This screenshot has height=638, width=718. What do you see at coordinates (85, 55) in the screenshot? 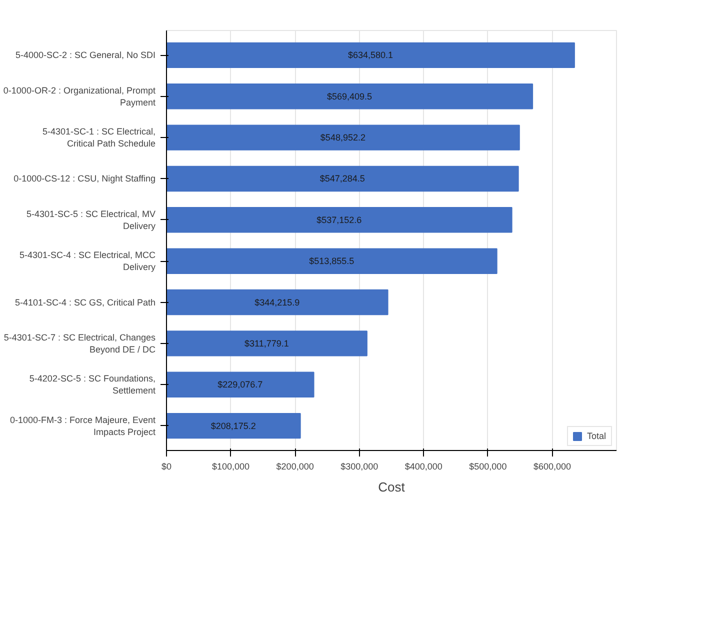
I see `y-tick-label: 5-4000-SC-2 : SC General, No SDI` at bounding box center [85, 55].